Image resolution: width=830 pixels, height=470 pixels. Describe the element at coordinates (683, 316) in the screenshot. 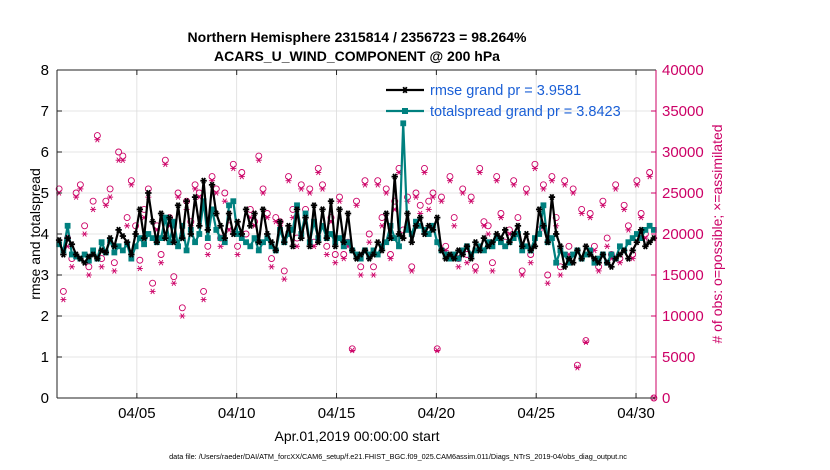

I see `y-tick-label-right: 10000` at that location.